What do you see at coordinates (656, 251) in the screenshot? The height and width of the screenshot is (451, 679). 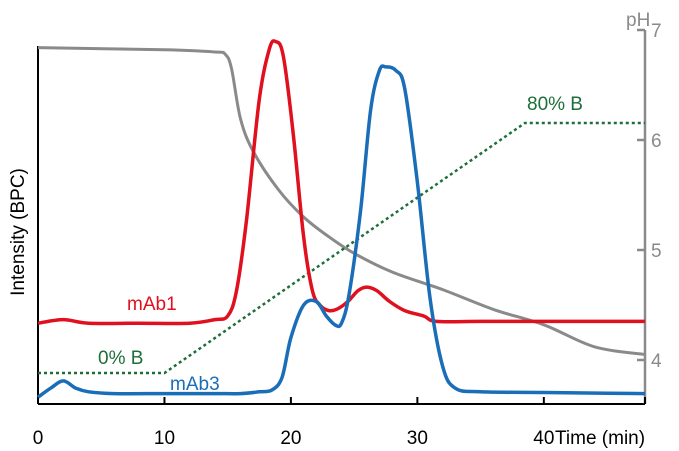 I see `y2-tick-label: 5` at bounding box center [656, 251].